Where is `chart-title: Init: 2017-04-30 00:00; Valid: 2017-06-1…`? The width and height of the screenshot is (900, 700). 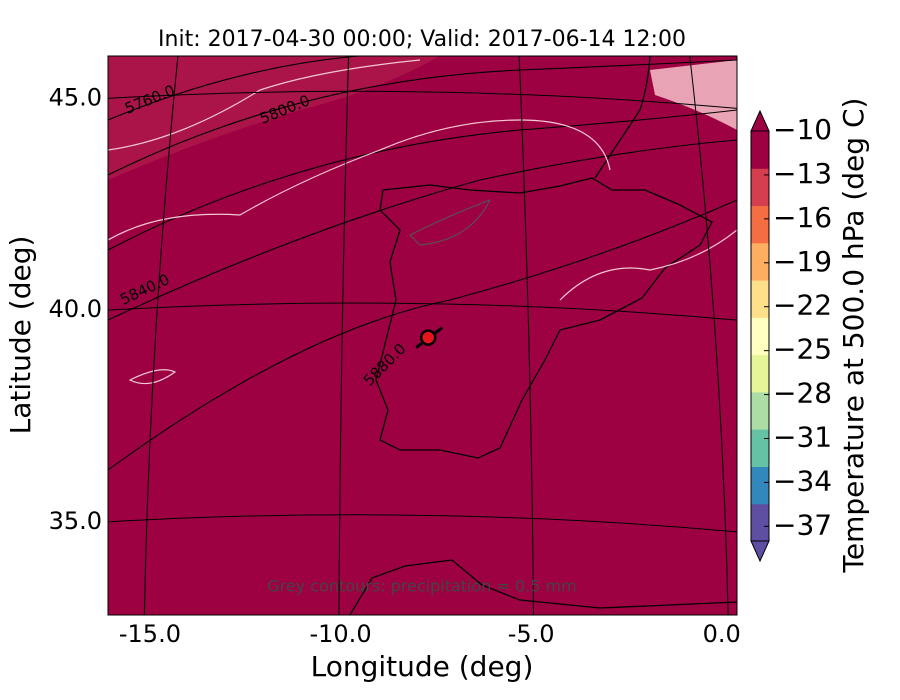
chart-title: Init: 2017-04-30 00:00; Valid: 2017-06-1… is located at coordinates (422, 39).